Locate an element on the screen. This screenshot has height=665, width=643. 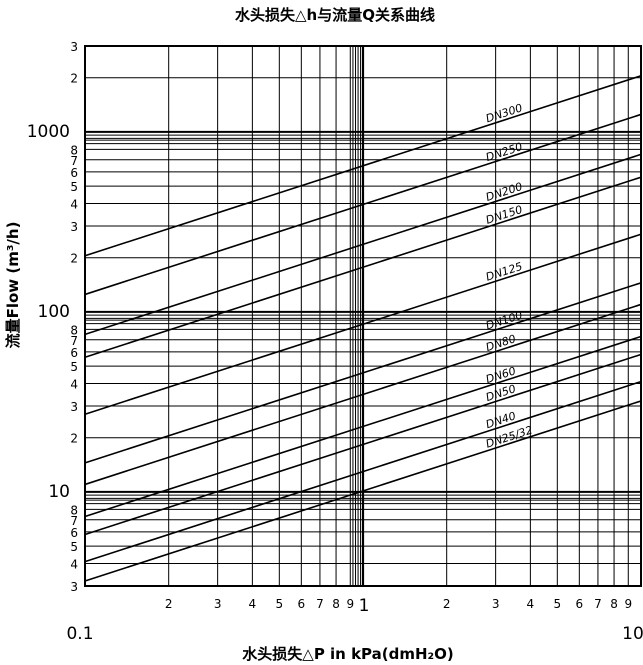
x-tick-label: 10 is located at coordinates (632, 634).